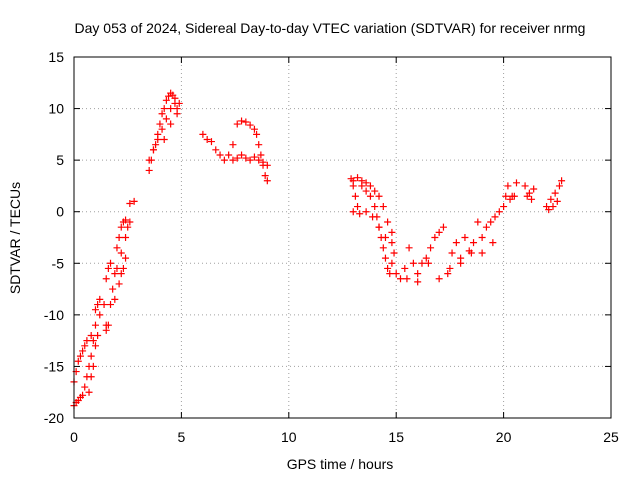 This screenshot has width=640, height=480. What do you see at coordinates (444, 261) in the screenshot?
I see `series-recovery-lower` at bounding box center [444, 261].